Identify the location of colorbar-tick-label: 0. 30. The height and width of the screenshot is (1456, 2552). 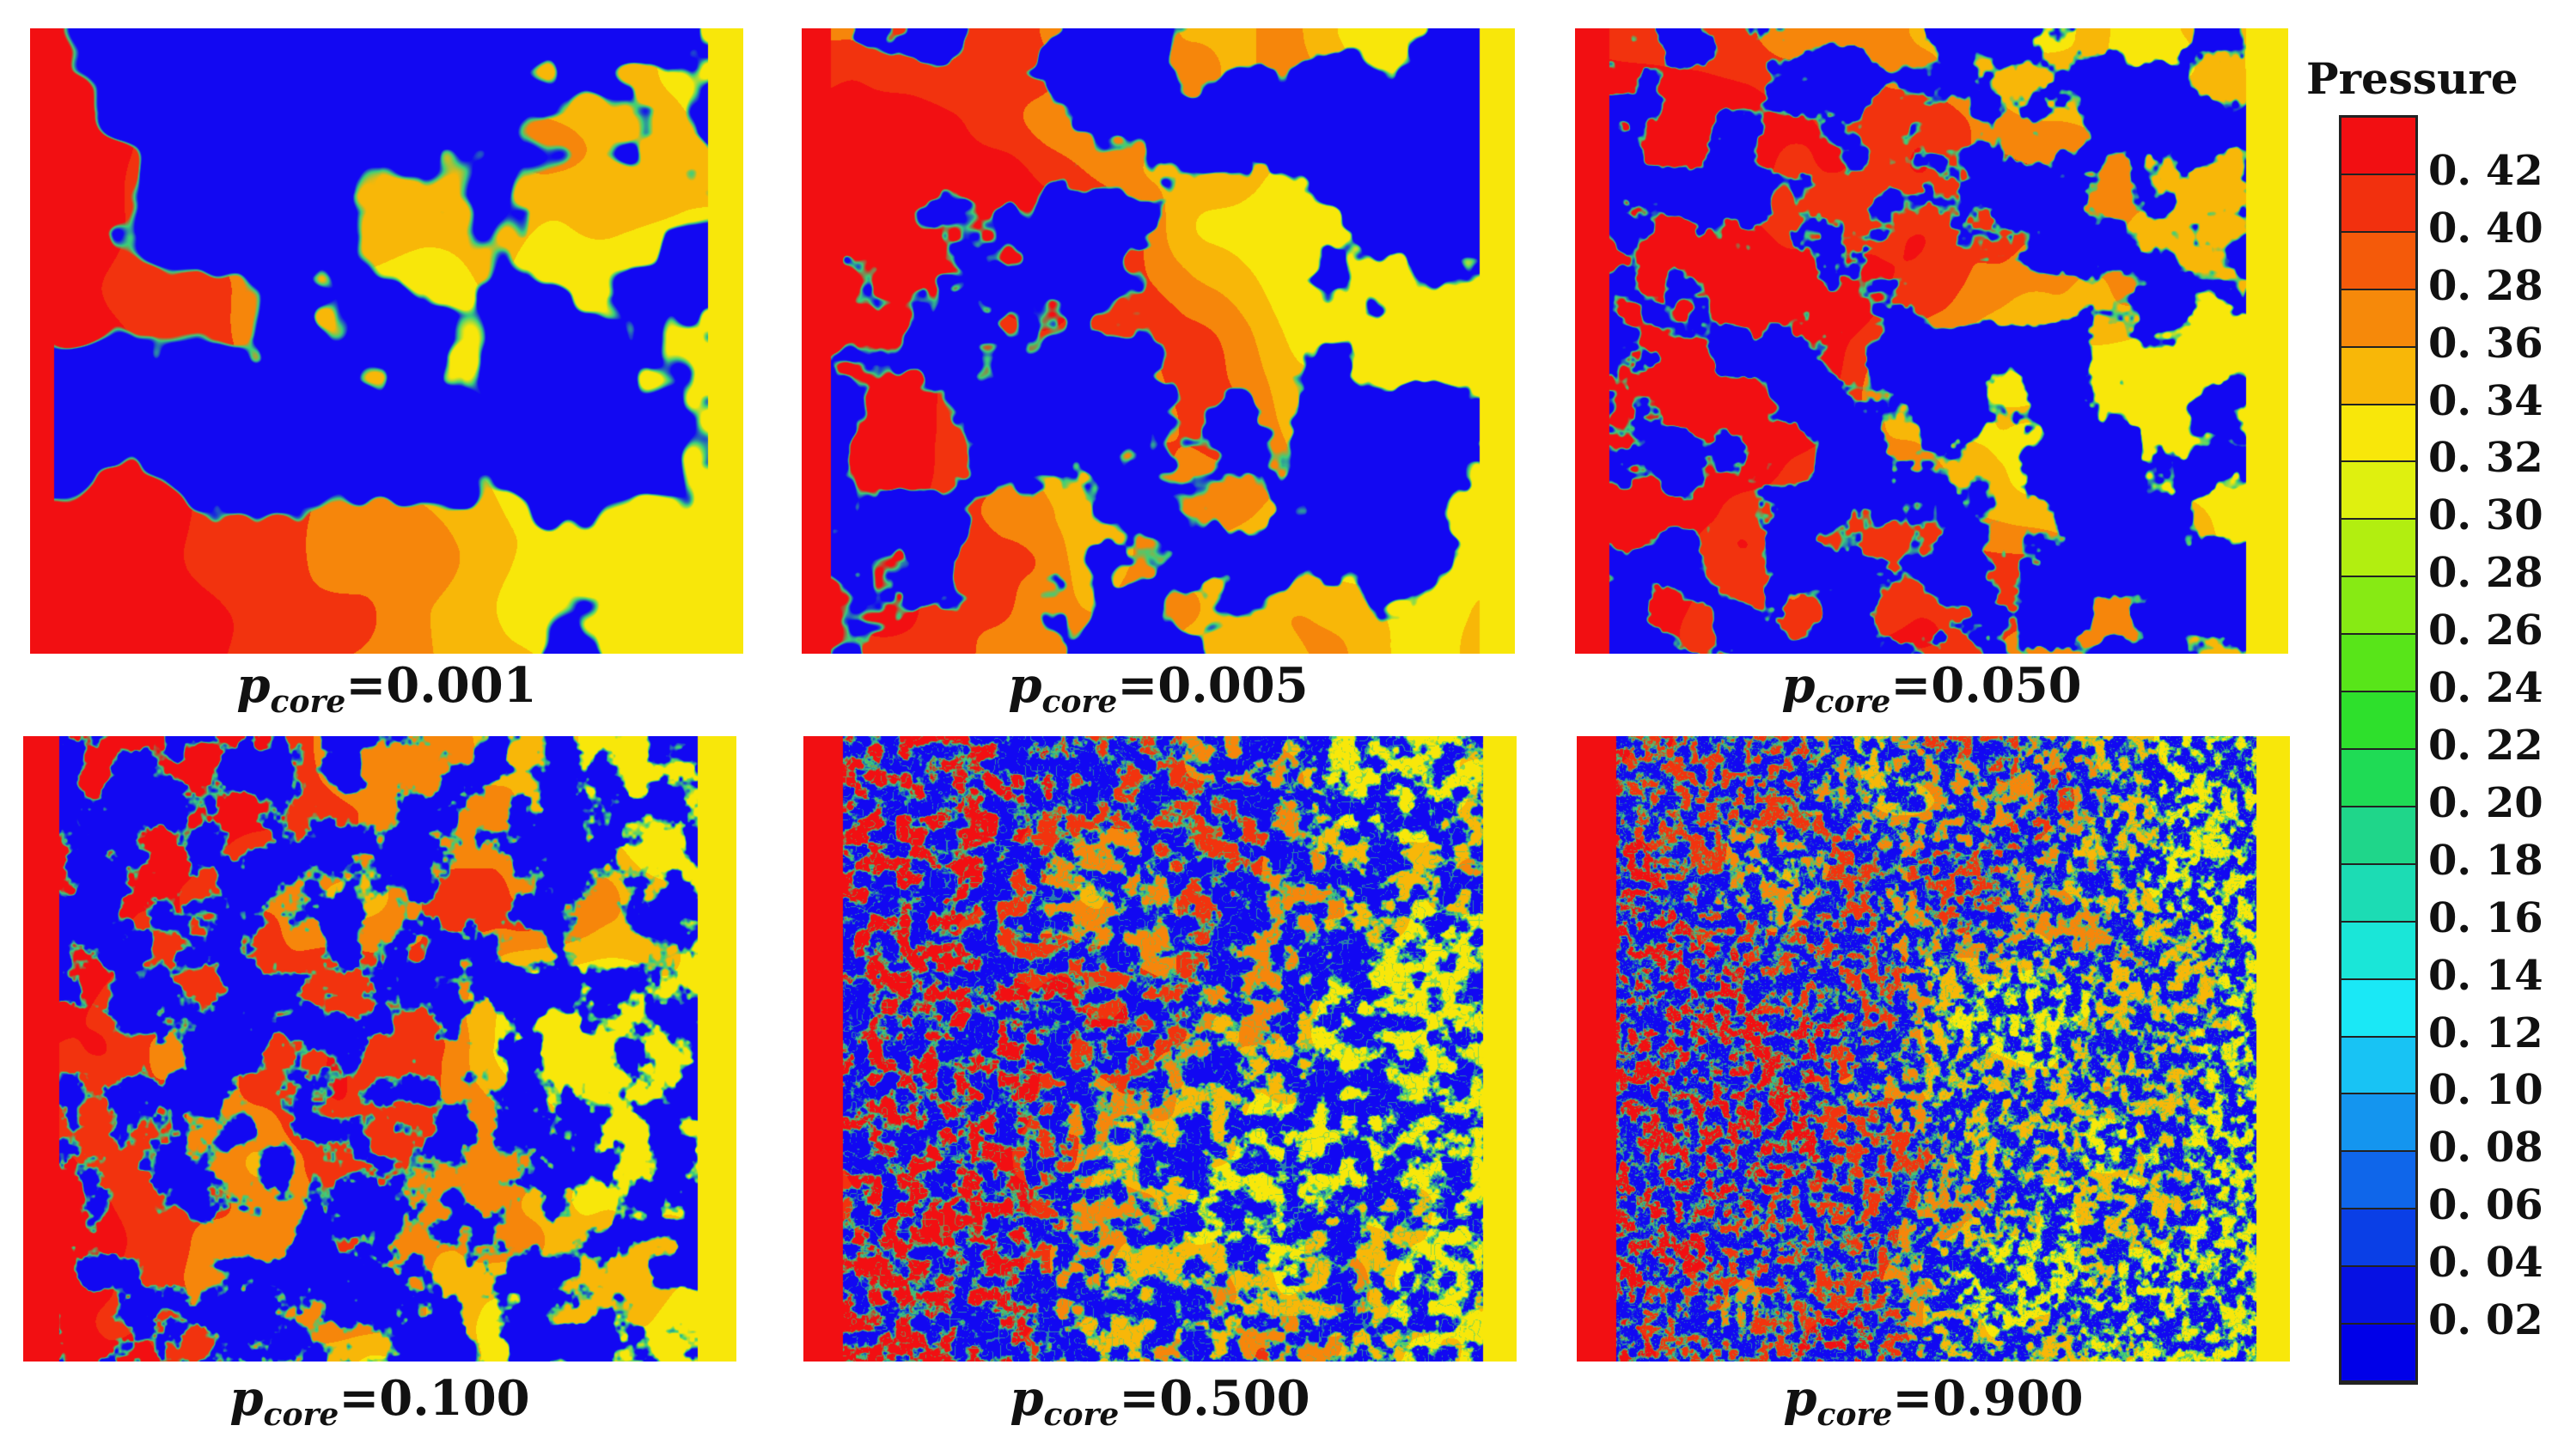
(2485, 516).